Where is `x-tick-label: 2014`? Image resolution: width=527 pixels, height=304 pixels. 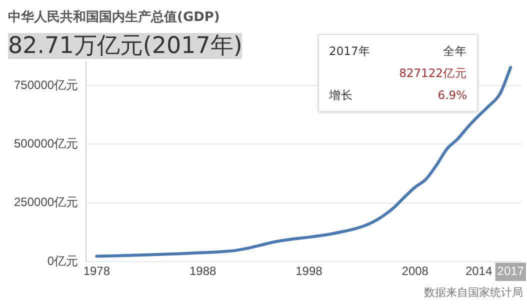 x-tick-label: 2014 is located at coordinates (478, 271).